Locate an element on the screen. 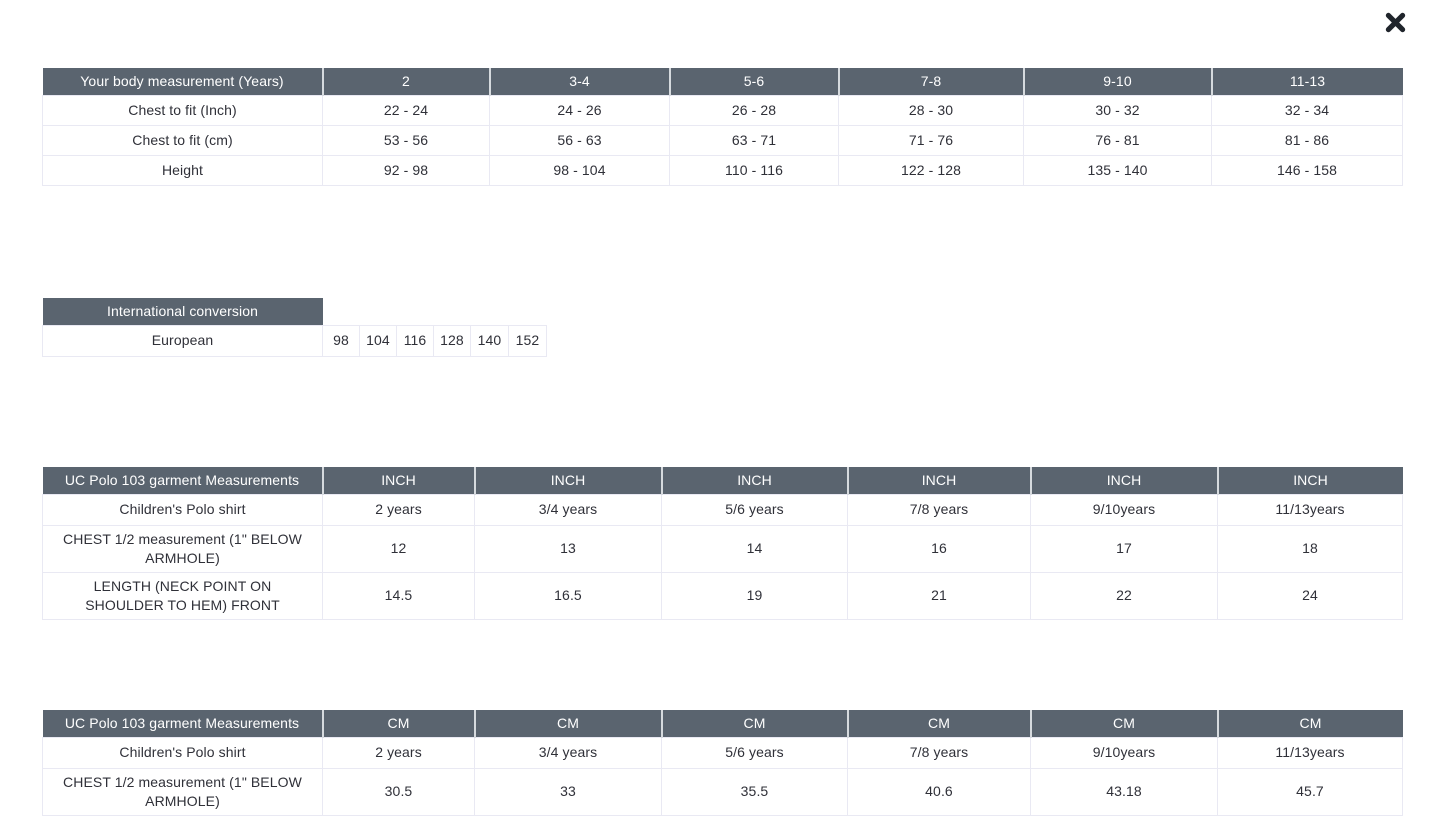  cell-value: 30.5 is located at coordinates (398, 791).